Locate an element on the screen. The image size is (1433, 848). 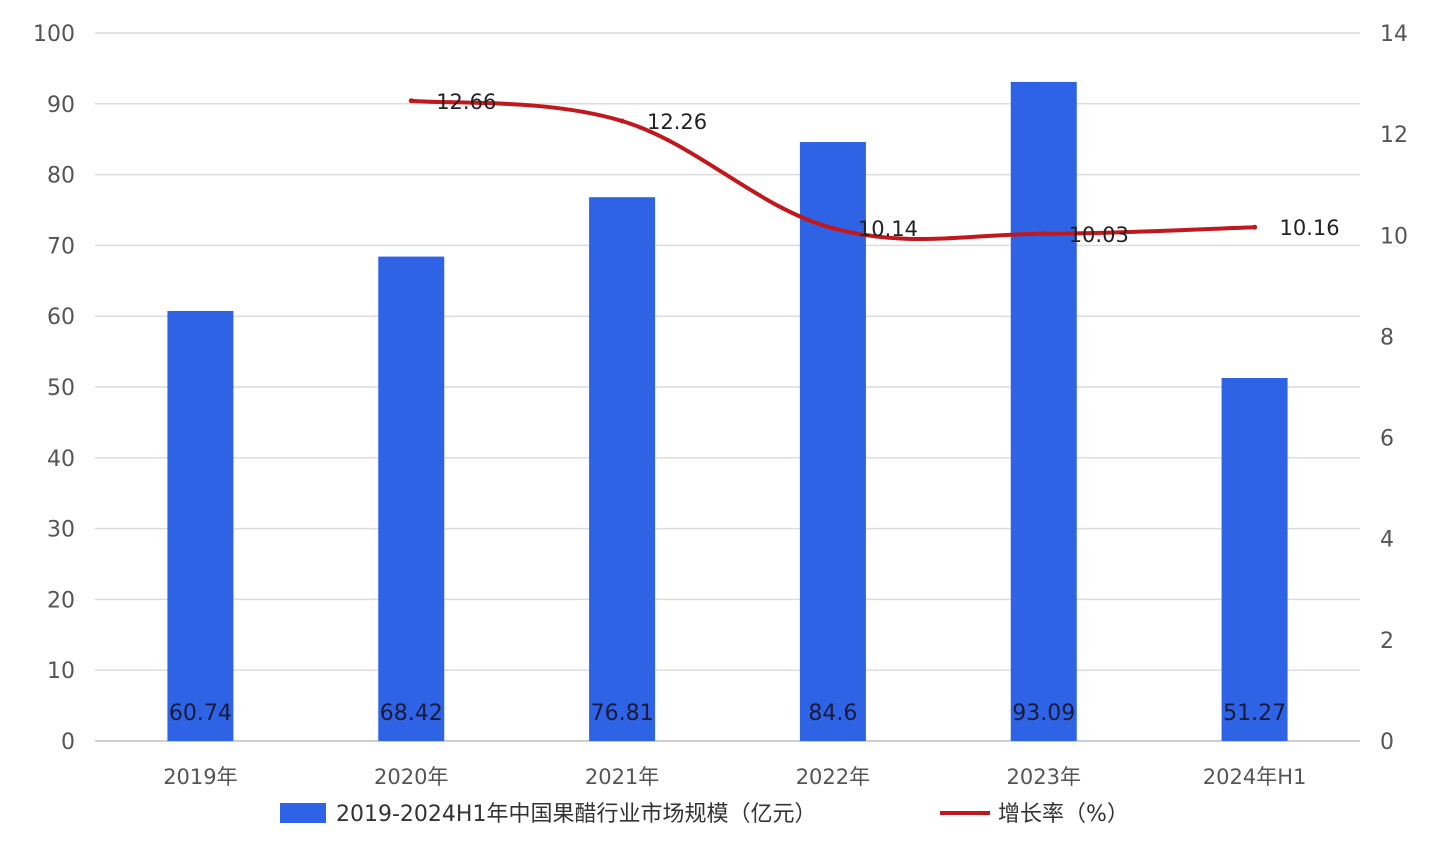
y-right-tick-label: 2 is located at coordinates (1387, 641).